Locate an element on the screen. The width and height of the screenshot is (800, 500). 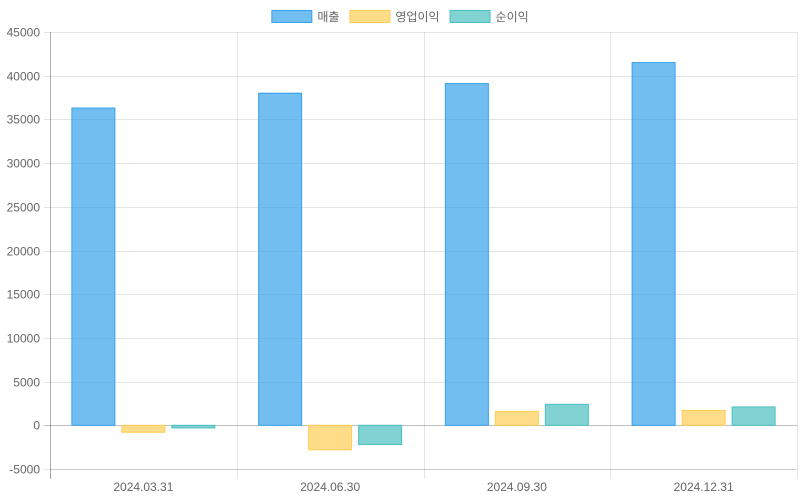
legend-item-1: 매출 is located at coordinates (305, 17).